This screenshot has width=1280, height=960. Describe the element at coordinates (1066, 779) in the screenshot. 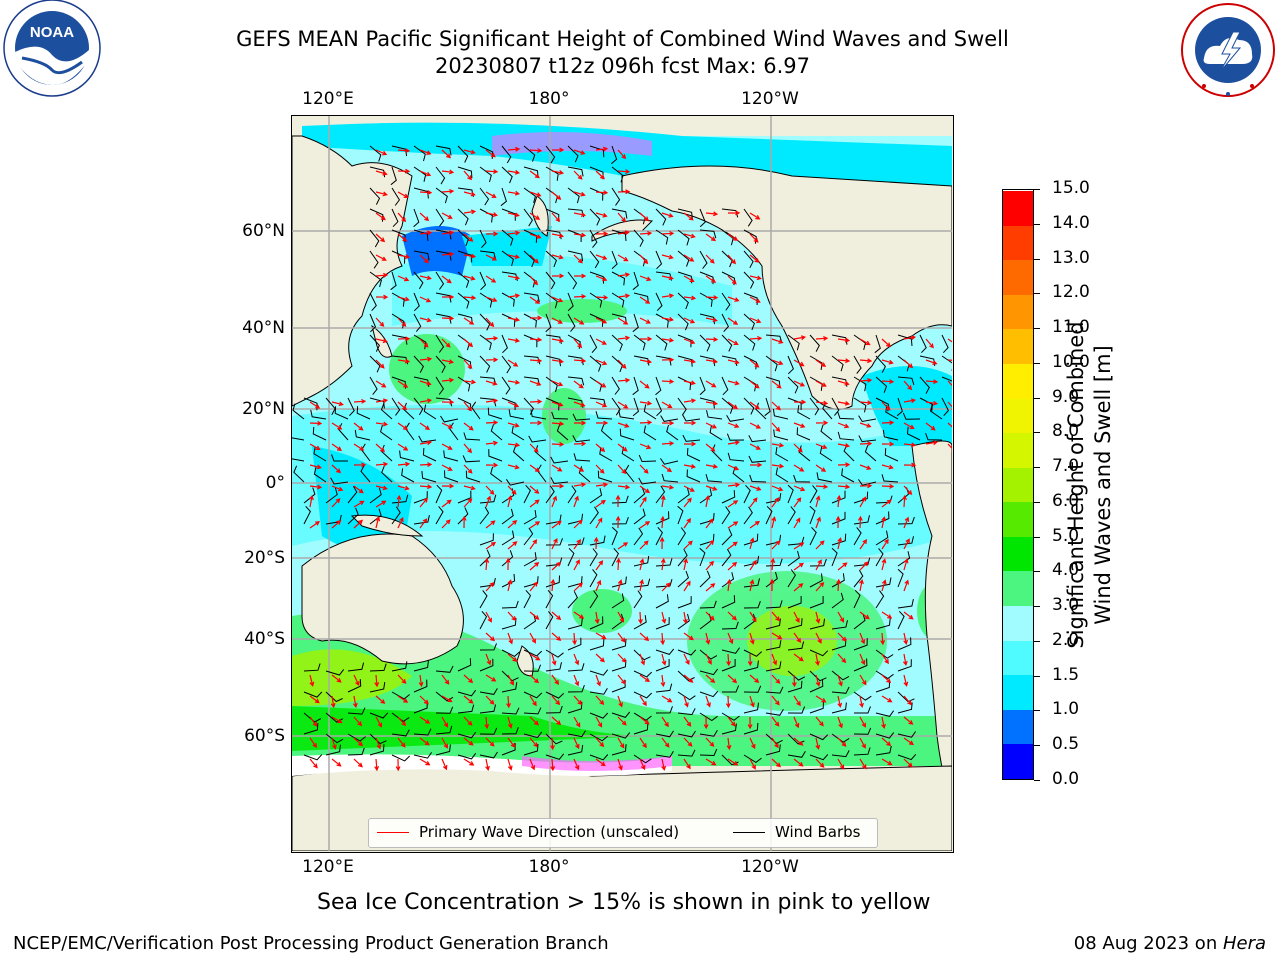

I see `colorbar-tick-label: 0.0` at that location.